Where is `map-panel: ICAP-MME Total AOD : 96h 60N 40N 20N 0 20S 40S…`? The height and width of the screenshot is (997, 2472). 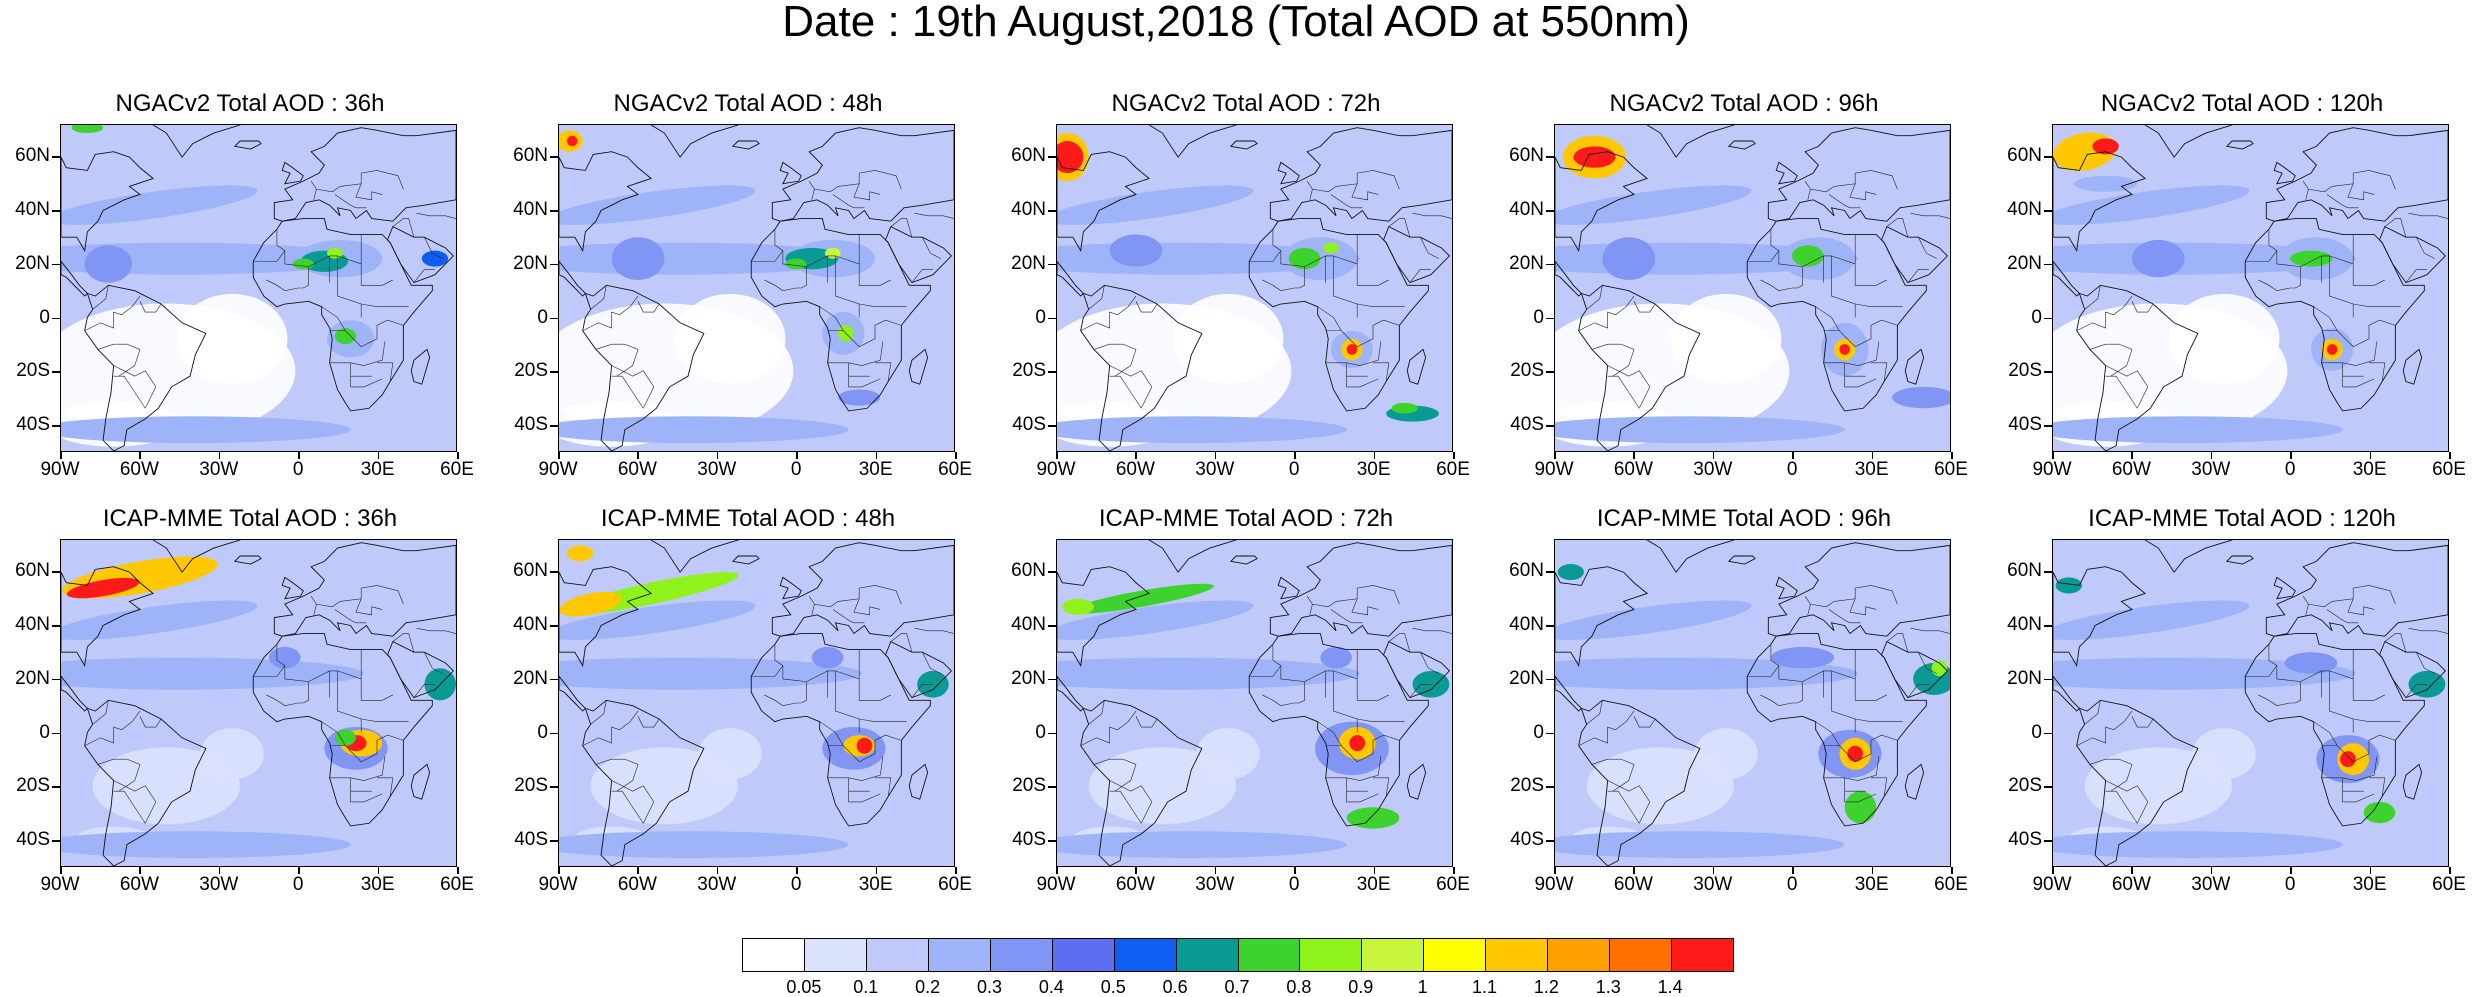 map-panel: ICAP-MME Total AOD : 96h 60N 40N 20N 0 20S 40S… is located at coordinates (1744, 720).